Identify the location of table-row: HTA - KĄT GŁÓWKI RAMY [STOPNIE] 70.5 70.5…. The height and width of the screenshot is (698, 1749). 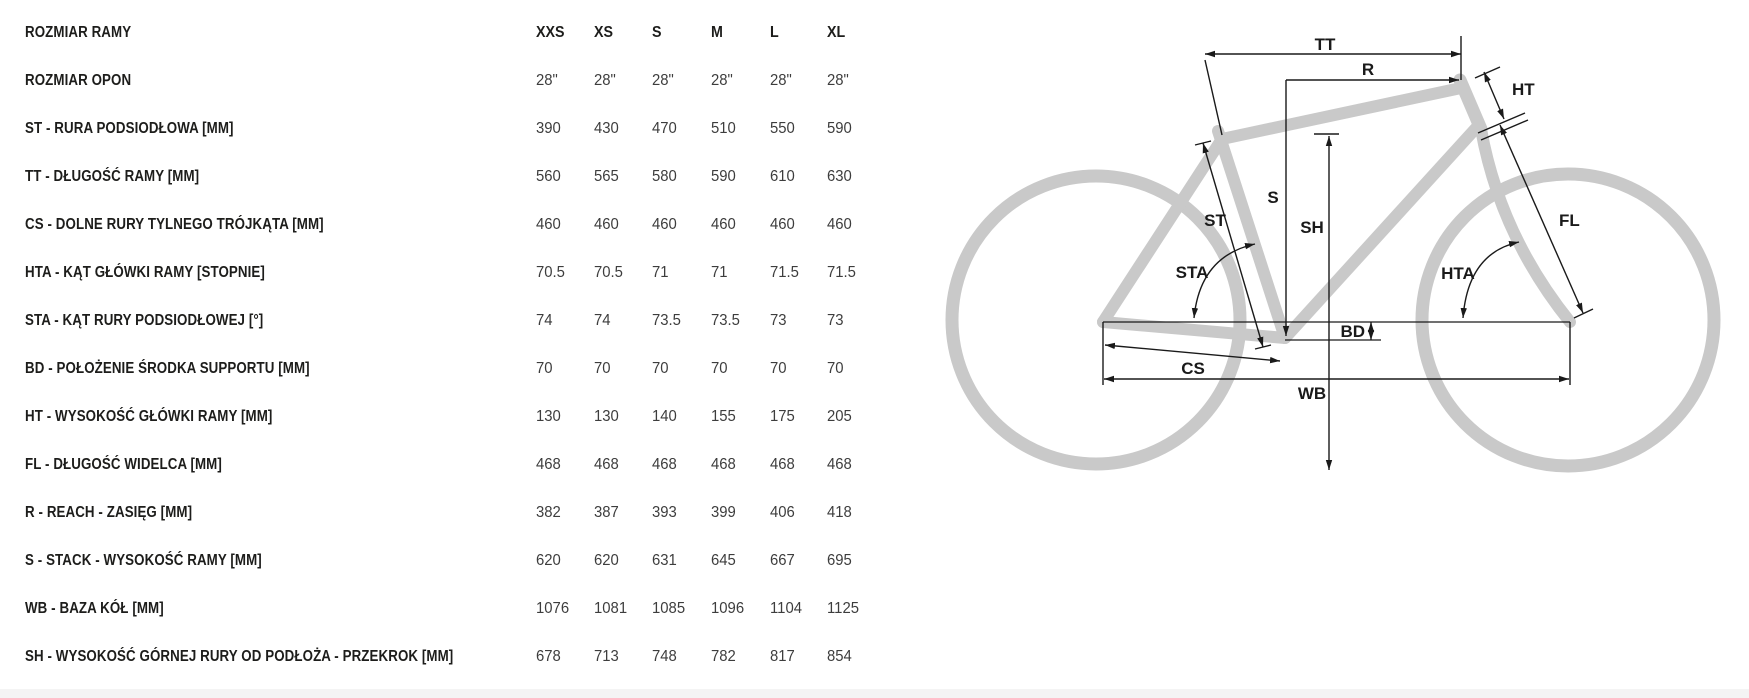
(455, 273).